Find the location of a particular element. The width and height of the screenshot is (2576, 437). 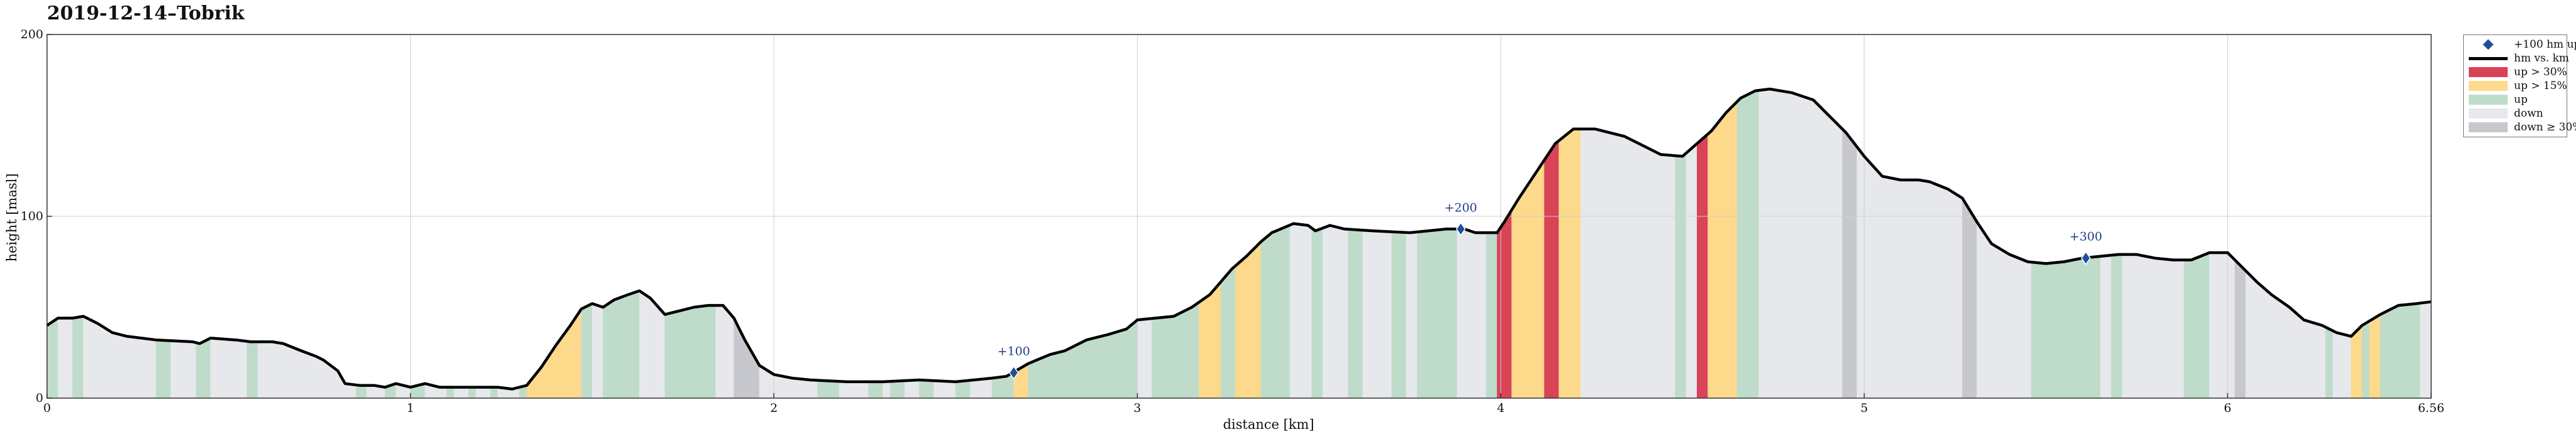

x-tick-label: 6 is located at coordinates (2227, 408).